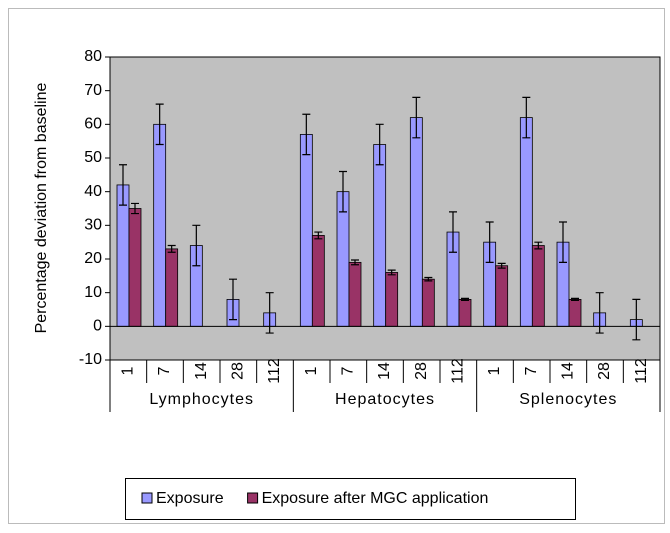 The image size is (670, 533). Describe the element at coordinates (93, 157) in the screenshot. I see `y-tick-label: 50` at that location.